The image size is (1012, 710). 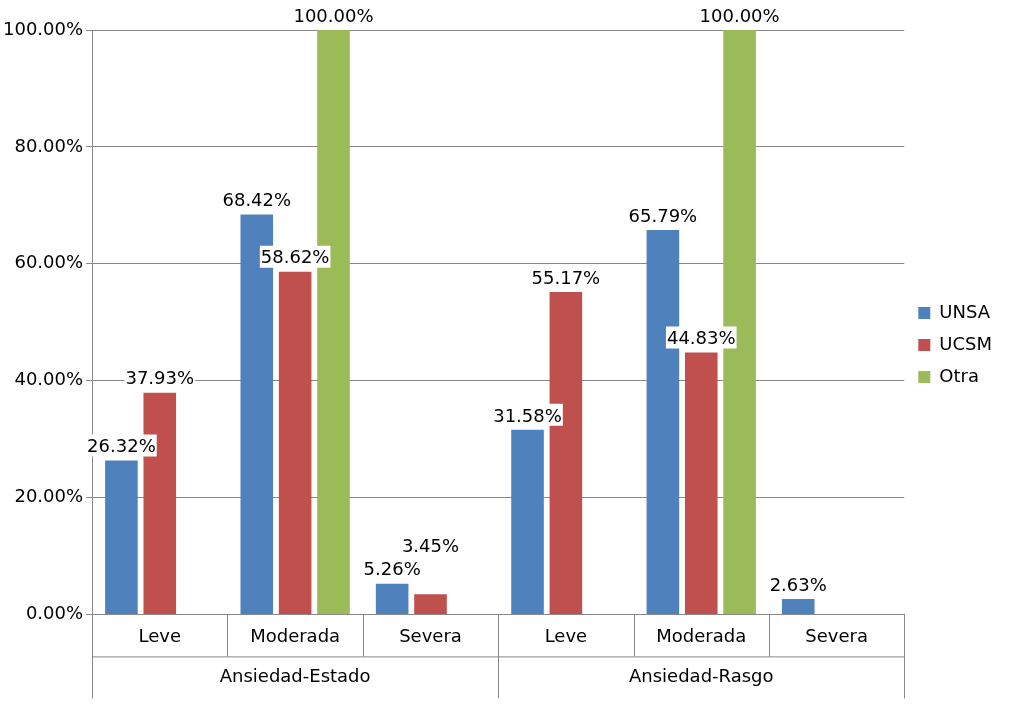 What do you see at coordinates (43, 28) in the screenshot?
I see `y-tick-label: 100.00%` at bounding box center [43, 28].